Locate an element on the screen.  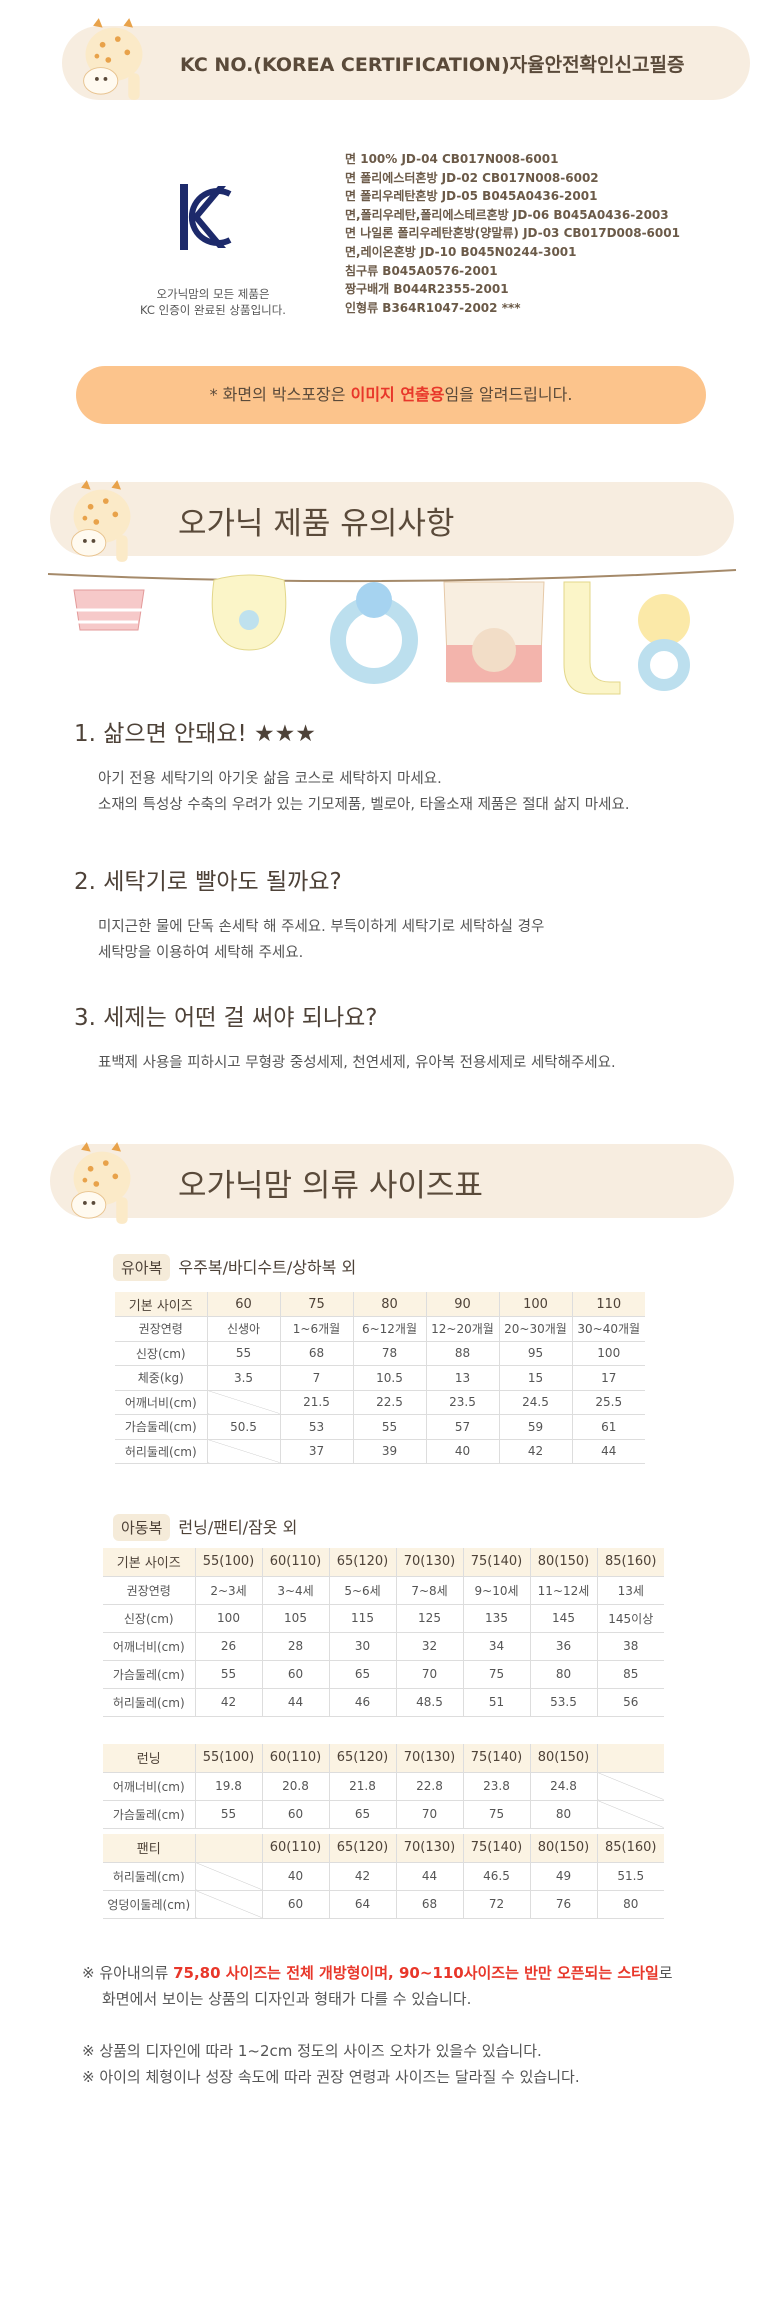
size-cell: 80(150) is located at coordinates (563, 1848).